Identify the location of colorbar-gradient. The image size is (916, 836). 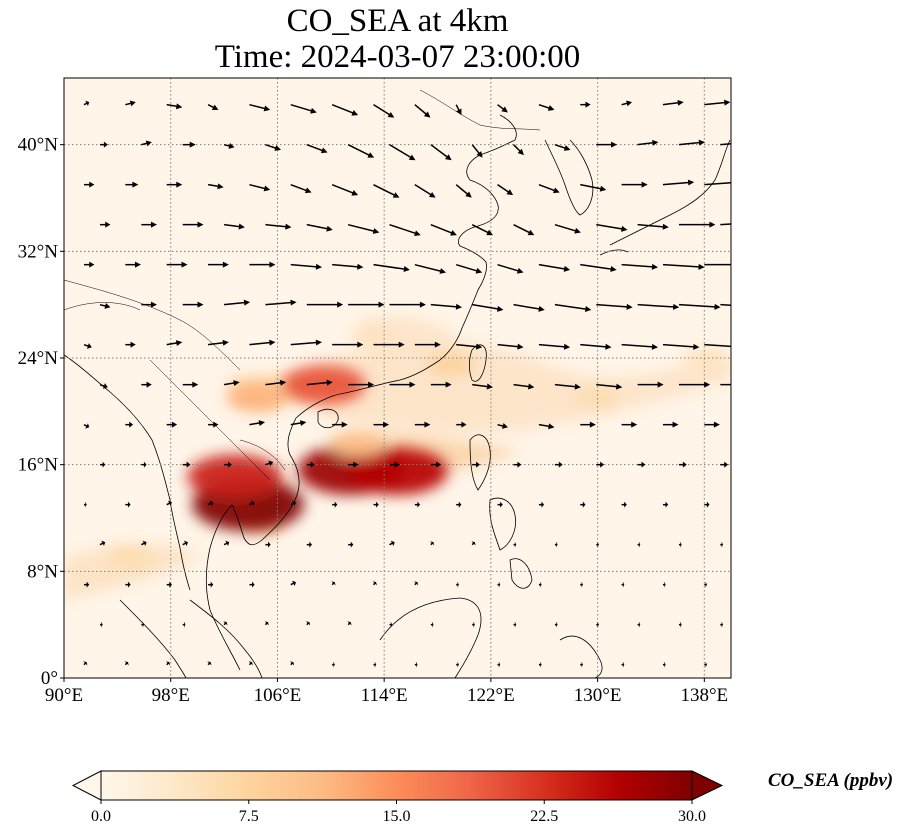
(396, 785).